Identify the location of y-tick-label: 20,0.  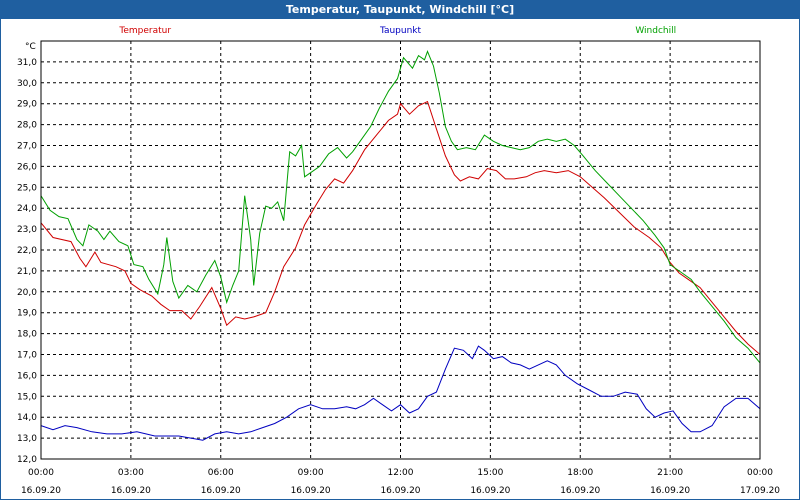
(27, 293).